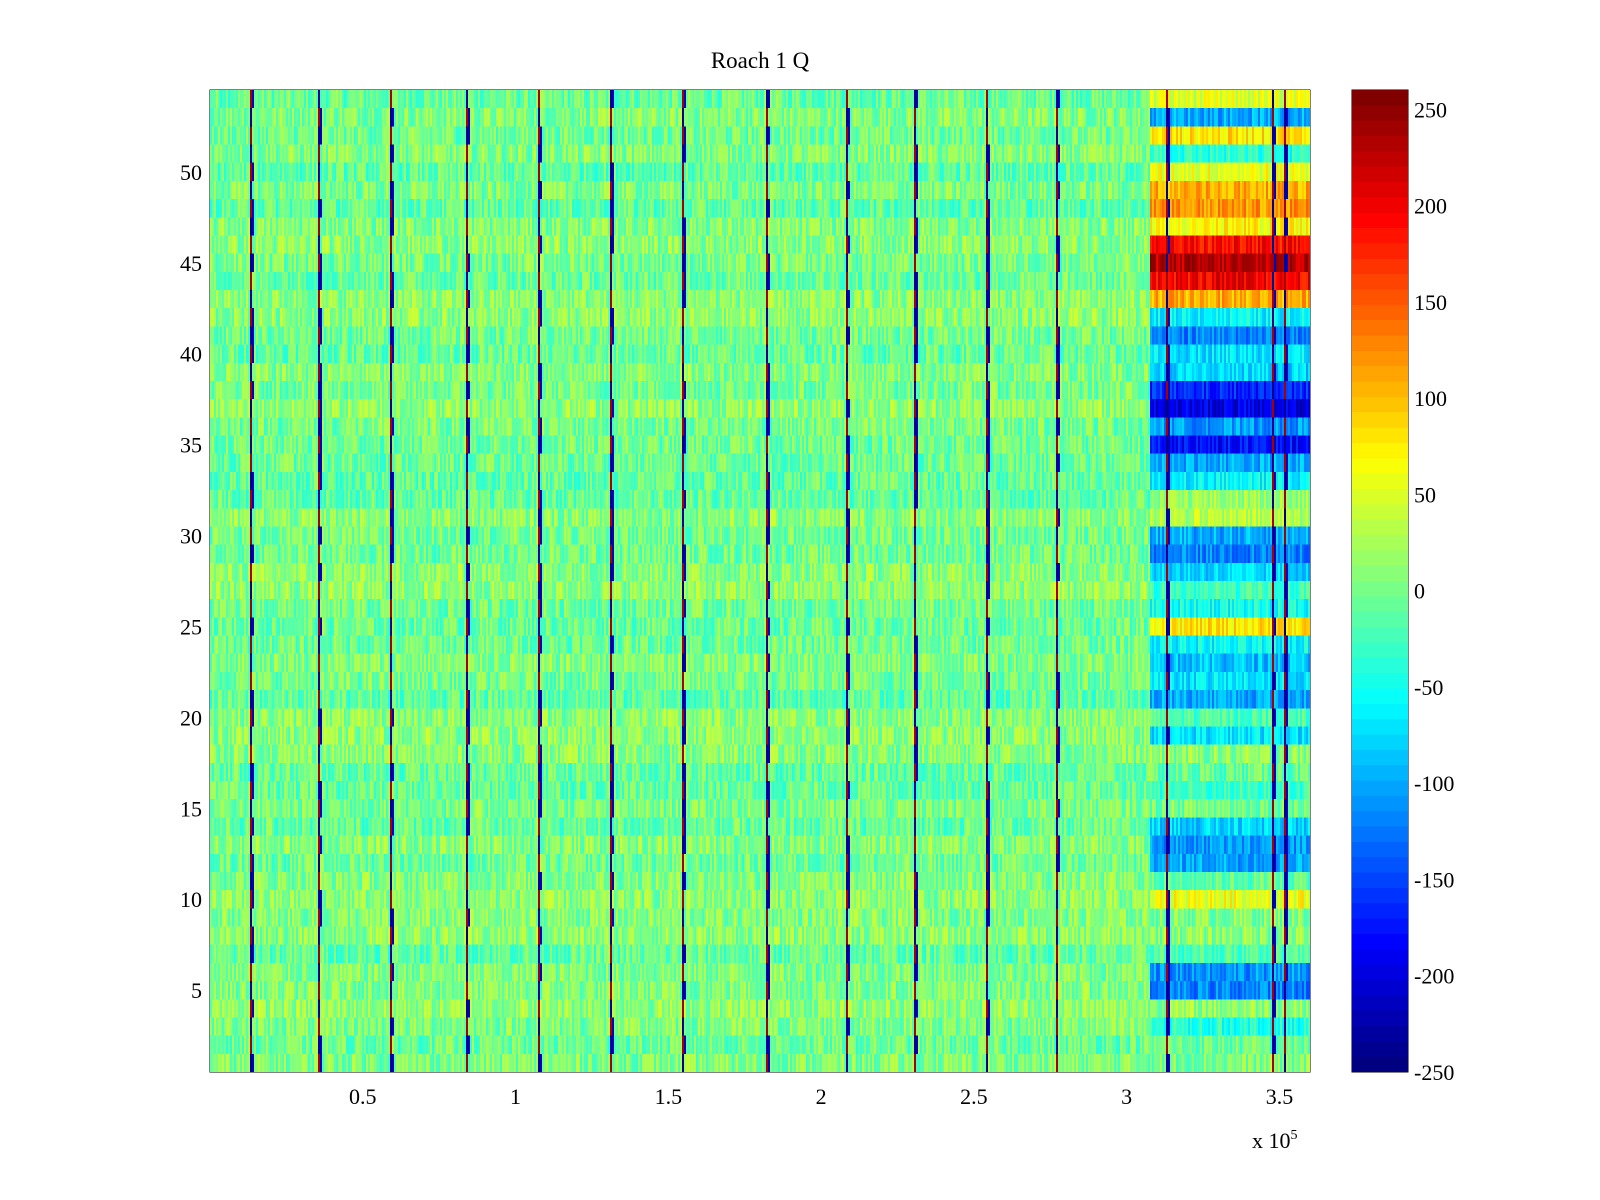 This screenshot has height=1200, width=1600. Describe the element at coordinates (191, 263) in the screenshot. I see `y-tick-label: 45` at that location.